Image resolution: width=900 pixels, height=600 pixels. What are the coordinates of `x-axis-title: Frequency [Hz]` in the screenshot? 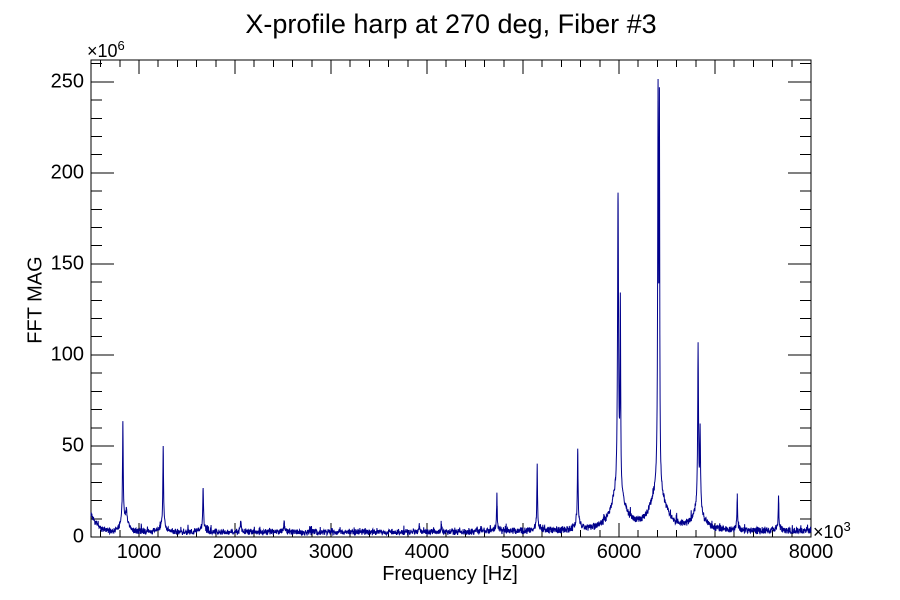 It's located at (450, 574).